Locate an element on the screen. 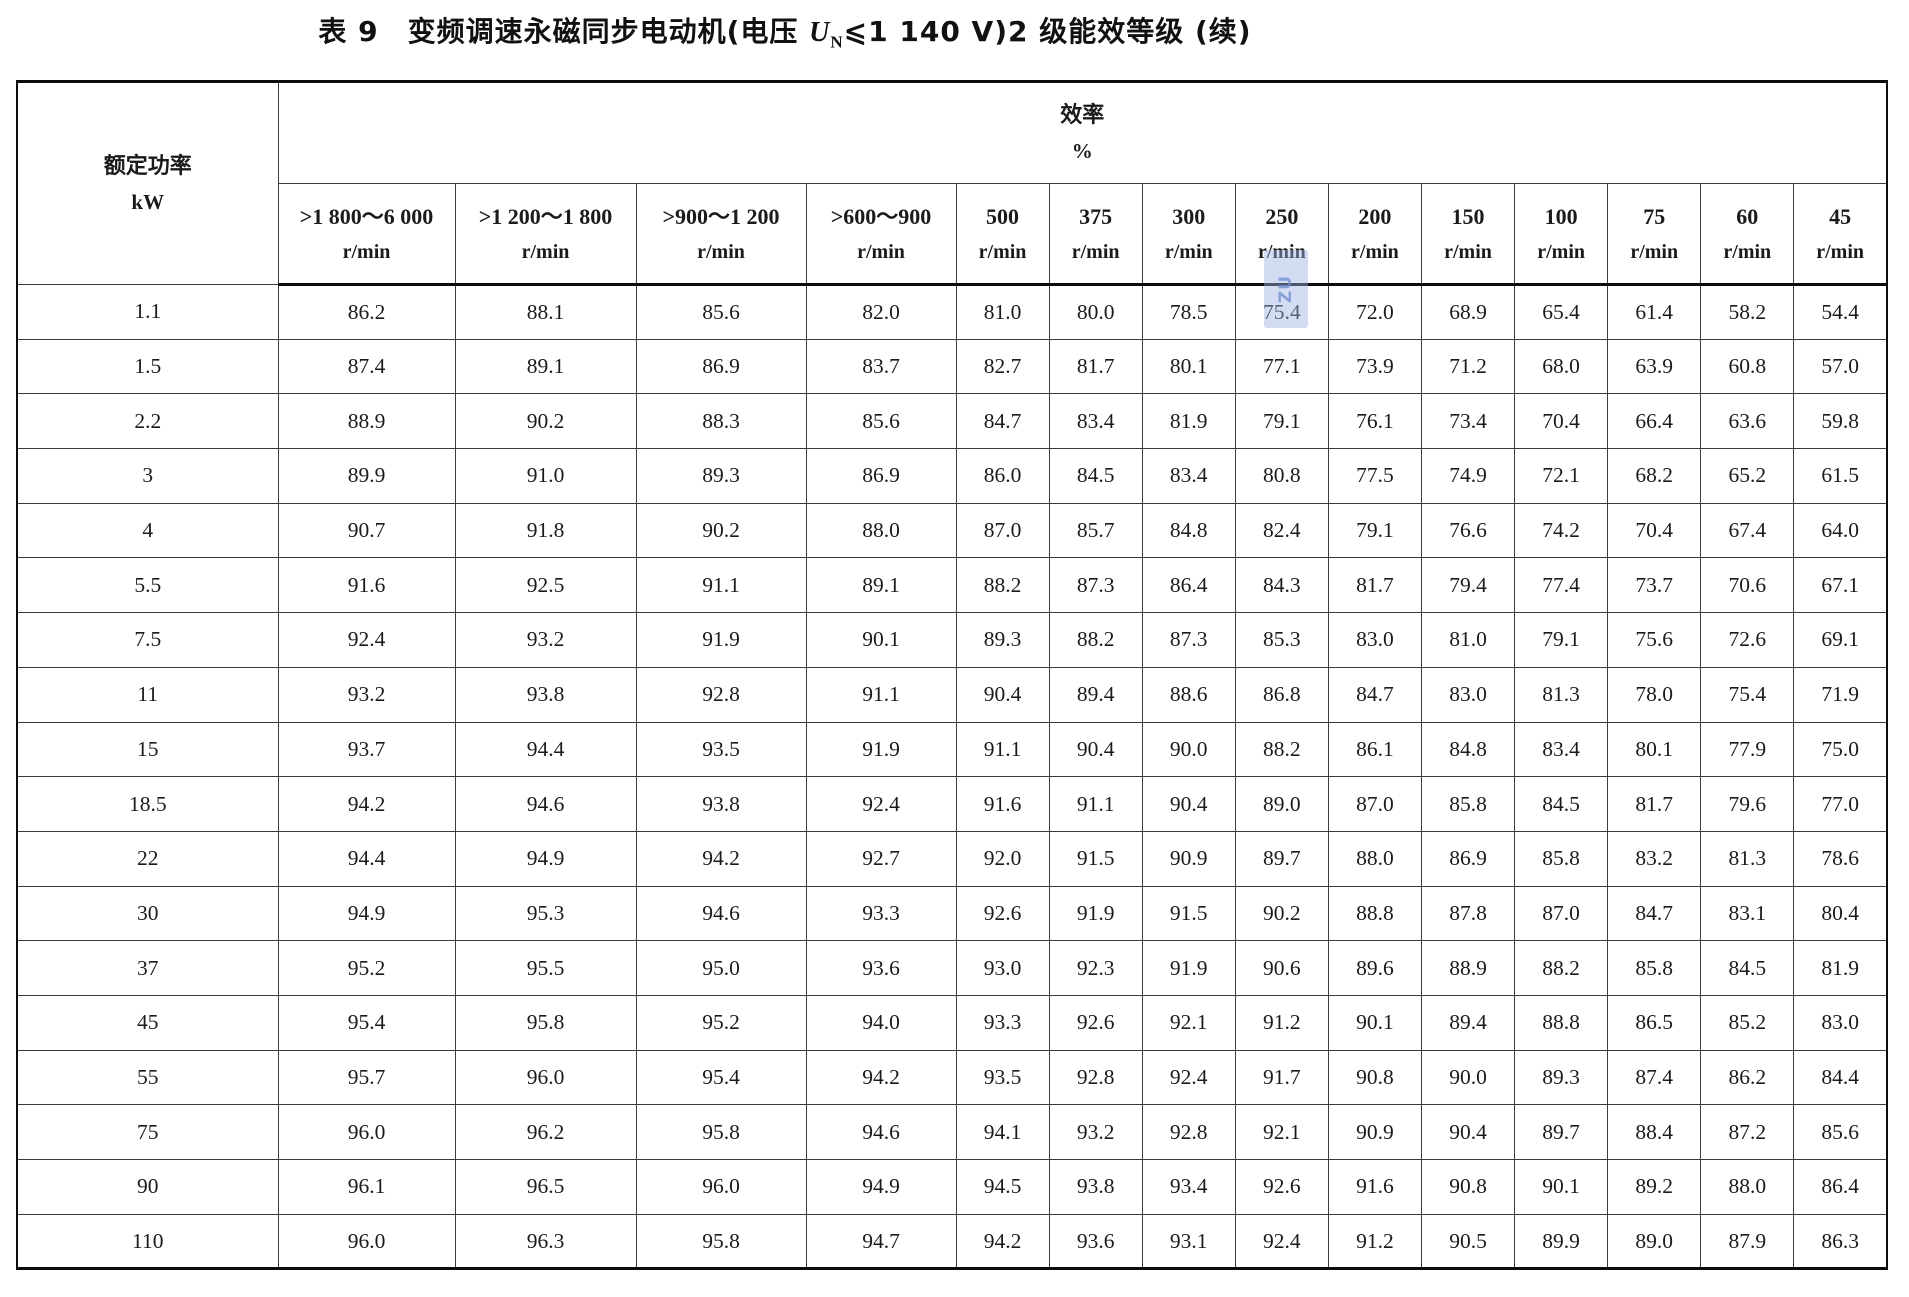  efficiency-cell: 95.3 is located at coordinates (545, 913).